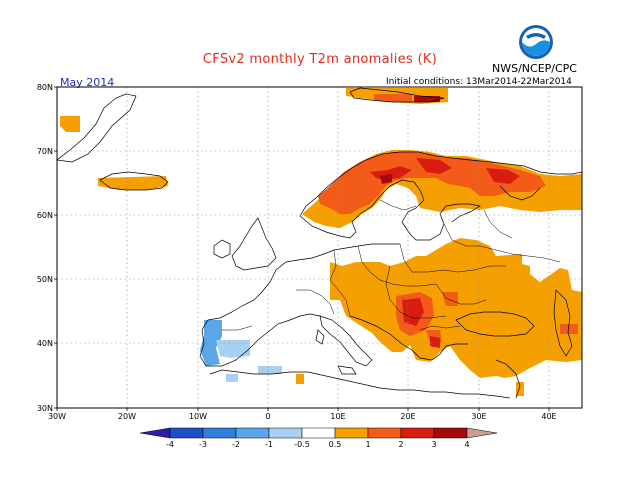  I want to click on coastline-north-africa, so click(360, 384).